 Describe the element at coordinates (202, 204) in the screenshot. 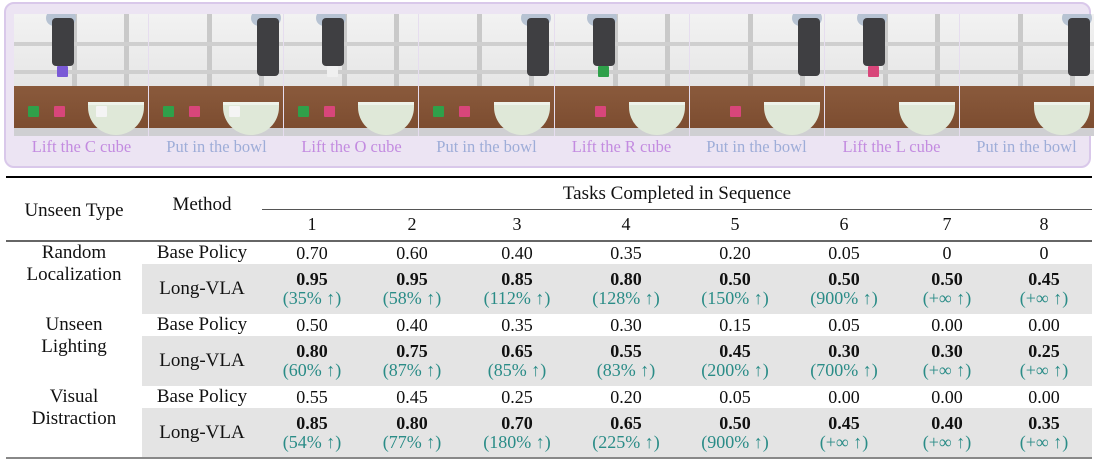

I see `header-method: Method` at that location.